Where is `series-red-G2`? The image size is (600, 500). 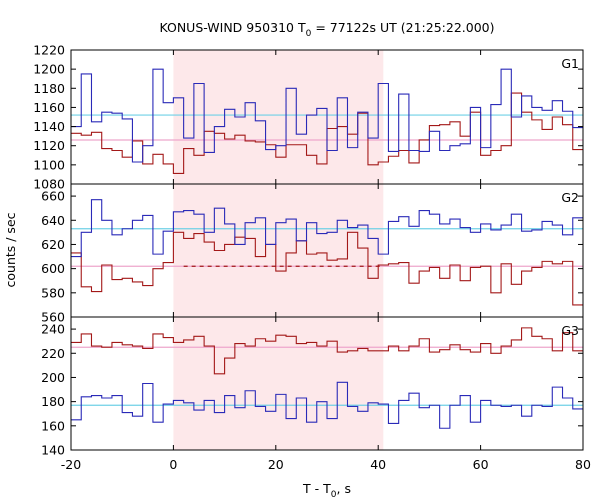 series-red-G2 is located at coordinates (327, 268).